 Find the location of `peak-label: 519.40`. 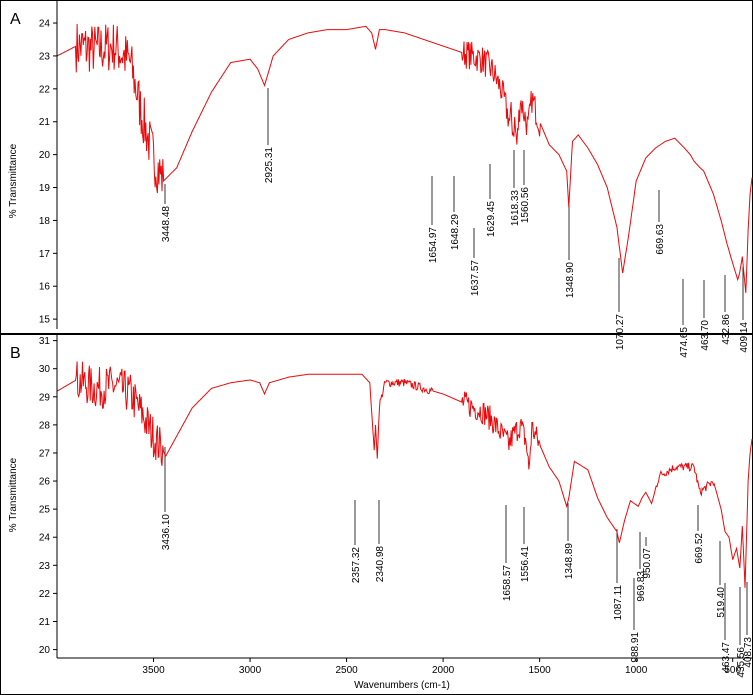

peak-label: 519.40 is located at coordinates (721, 602).